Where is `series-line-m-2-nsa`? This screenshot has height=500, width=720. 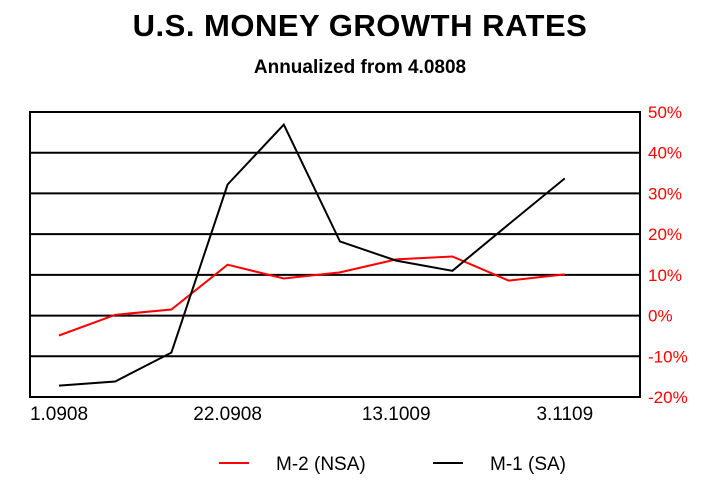
series-line-m-2-nsa is located at coordinates (311, 296).